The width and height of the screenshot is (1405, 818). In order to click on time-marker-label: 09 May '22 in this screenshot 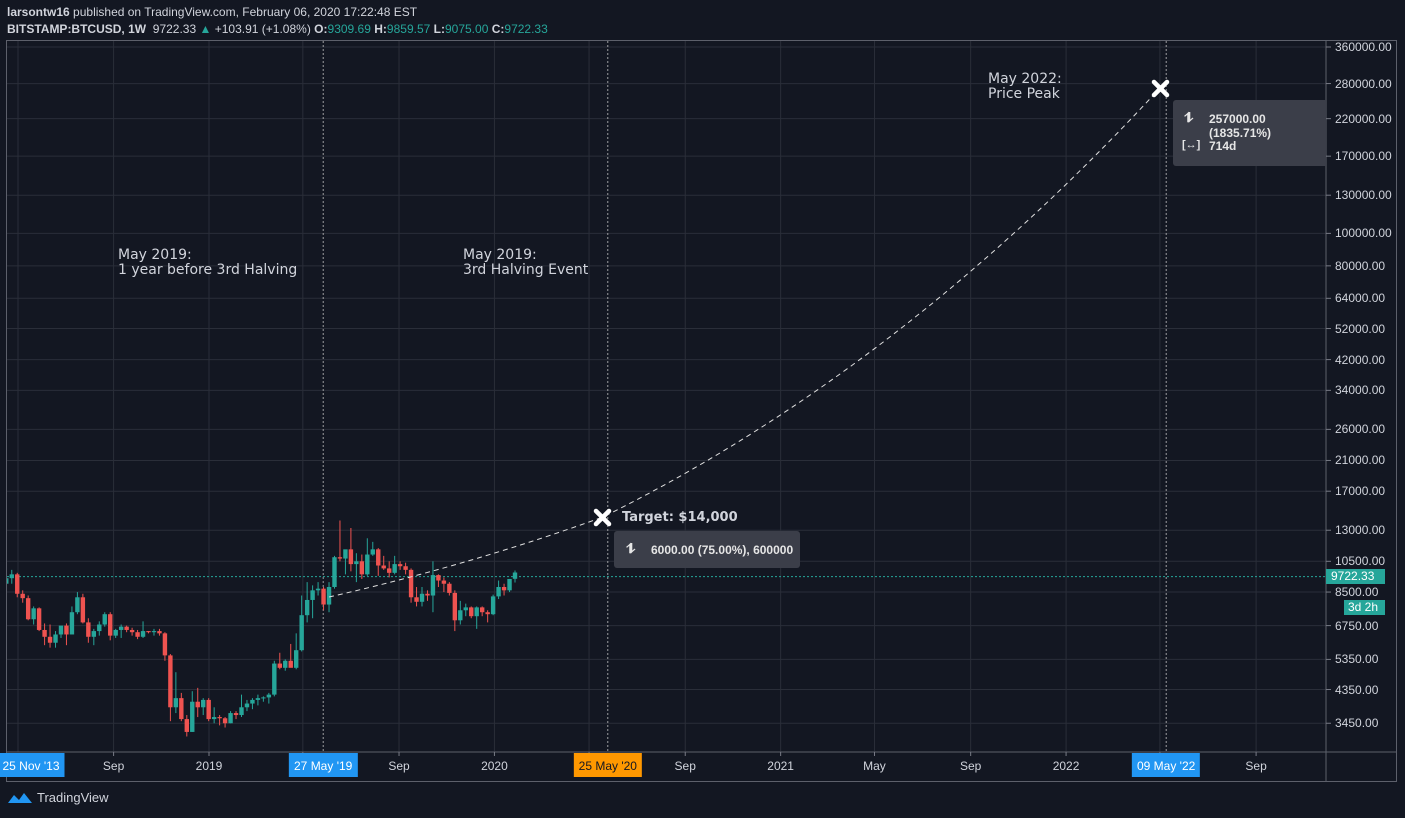, I will do `click(1166, 765)`.